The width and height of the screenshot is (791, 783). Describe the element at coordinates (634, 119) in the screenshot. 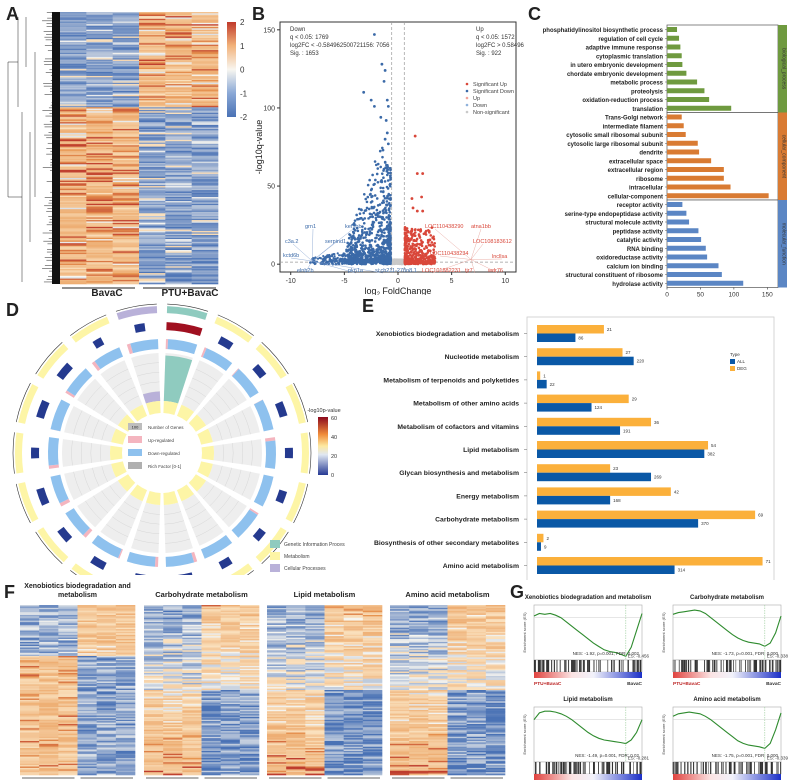

I see `go-term-label: Trans-Golgi network` at that location.